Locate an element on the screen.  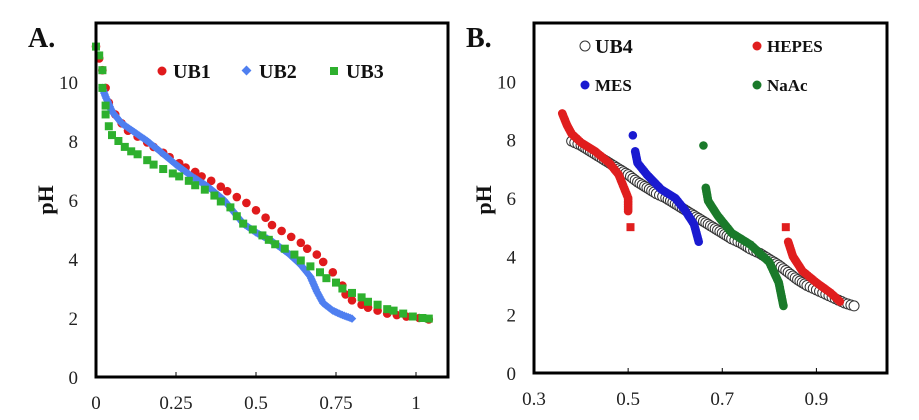
data-point-ub4 is located at coordinates (854, 306).